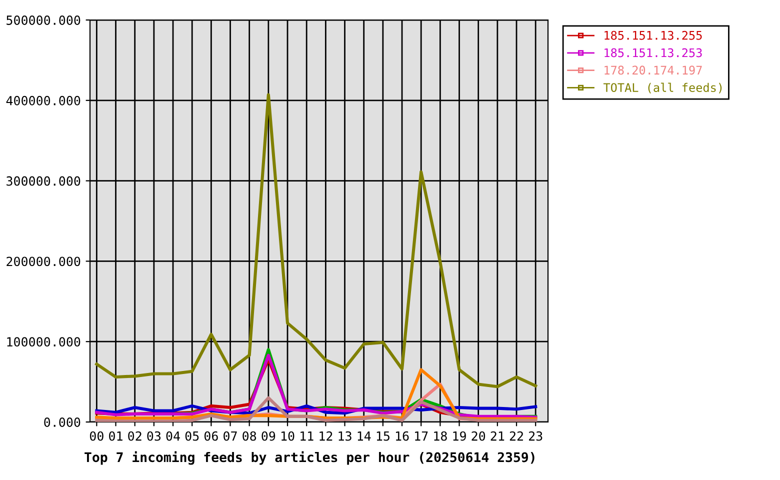 The image size is (780, 480). I want to click on line-series, so click(316, 409).